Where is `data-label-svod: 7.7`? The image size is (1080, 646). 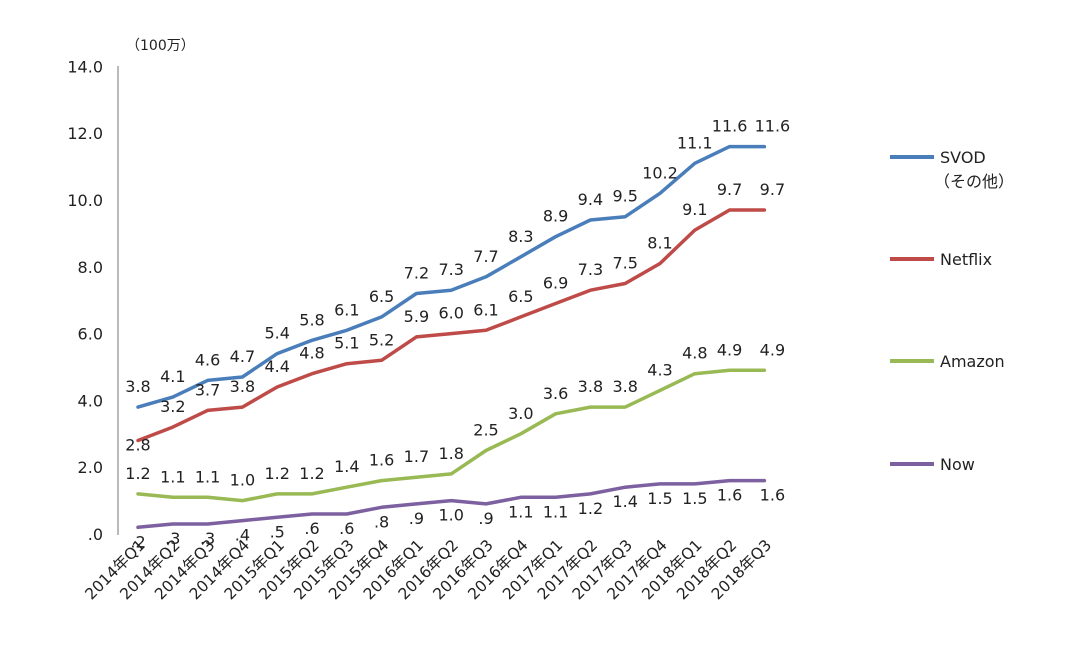
data-label-svod: 7.7 is located at coordinates (485, 256).